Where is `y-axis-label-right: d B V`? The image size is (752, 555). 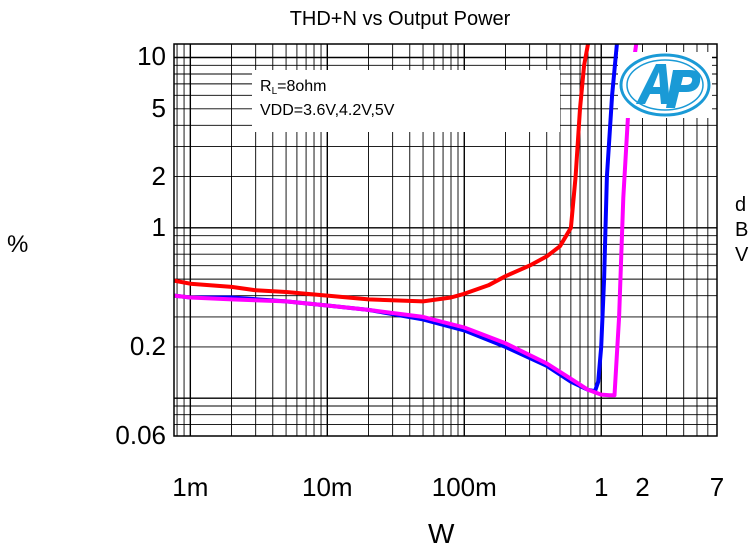 y-axis-label-right: d B V is located at coordinates (741, 230).